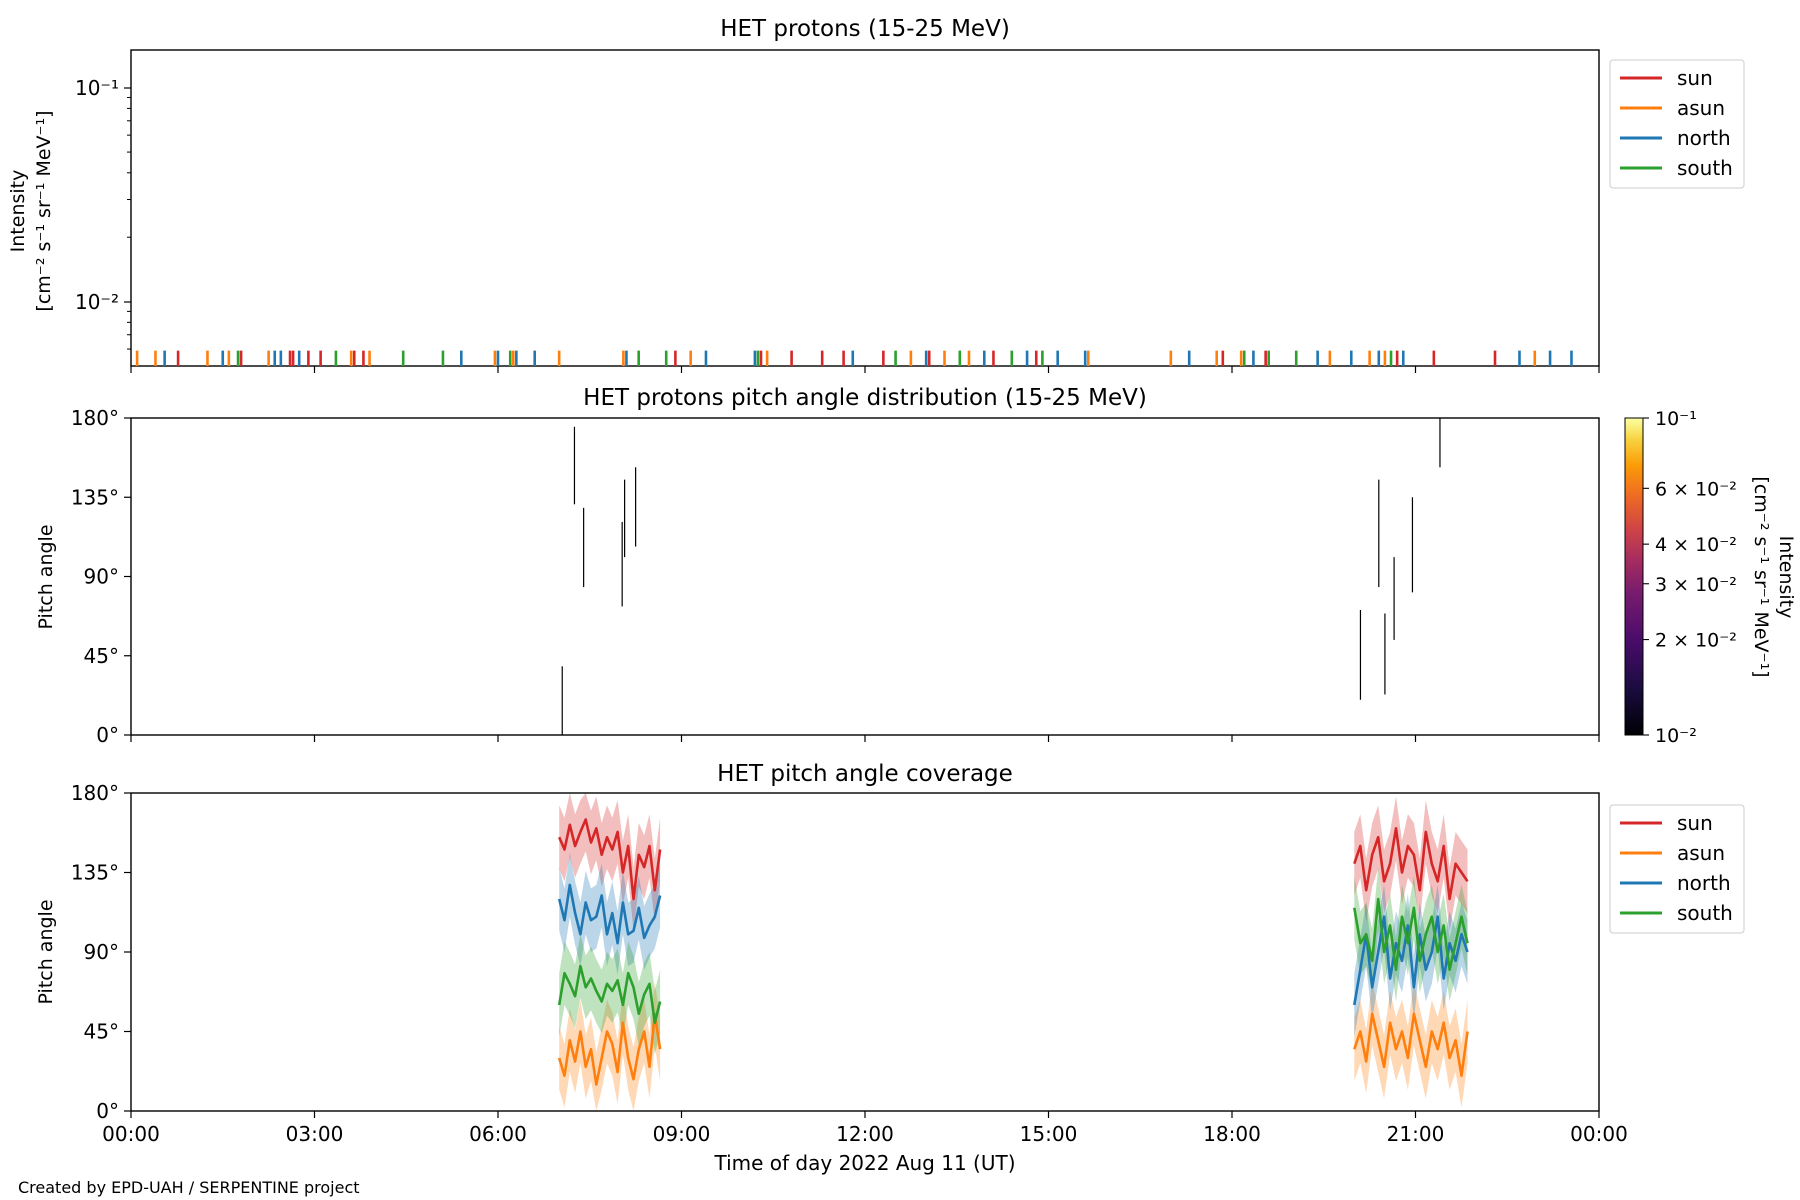 Image resolution: width=1800 pixels, height=1200 pixels. What do you see at coordinates (95, 497) in the screenshot?
I see `panel2-ytick-label-1: 135°` at bounding box center [95, 497].